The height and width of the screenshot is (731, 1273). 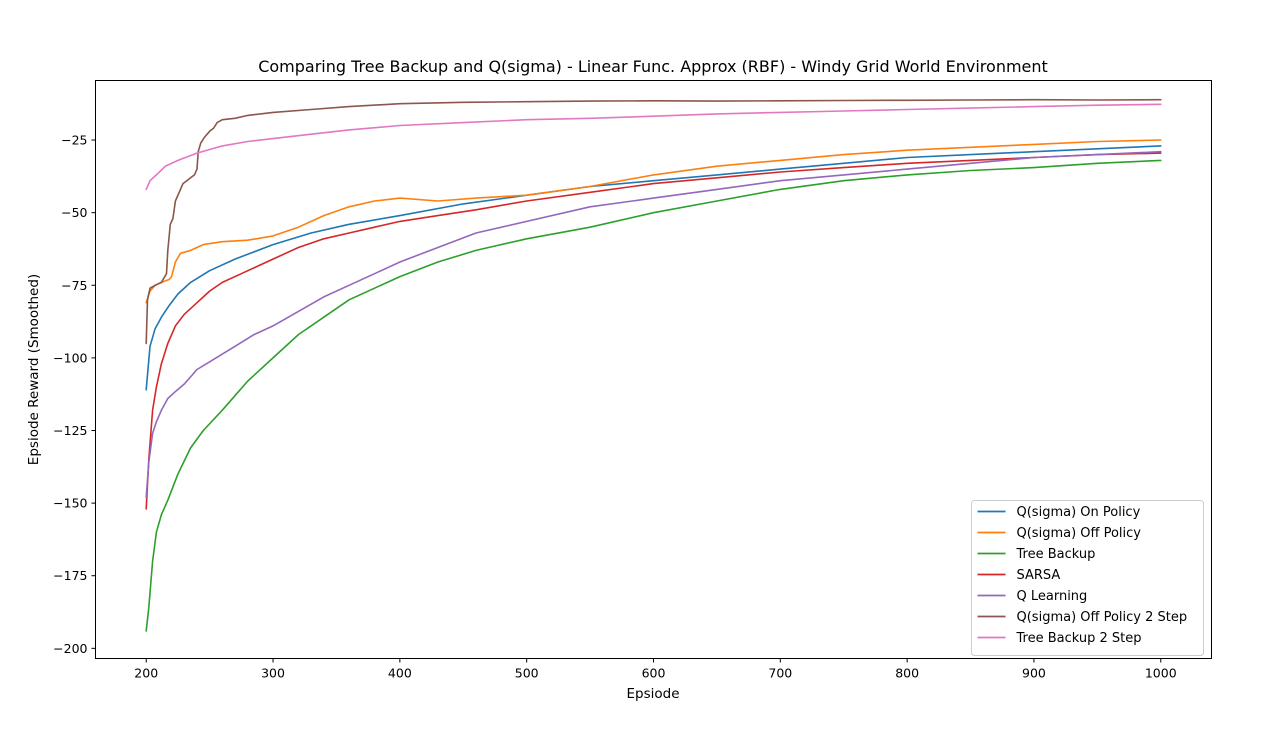 What do you see at coordinates (1079, 512) in the screenshot?
I see `legend-label: Q(sigma) On Policy` at bounding box center [1079, 512].